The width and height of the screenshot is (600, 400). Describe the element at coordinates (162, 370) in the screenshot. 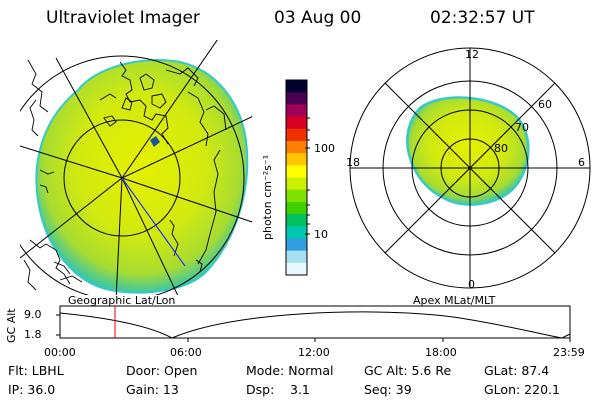

I see `door-status: Door: Open` at that location.